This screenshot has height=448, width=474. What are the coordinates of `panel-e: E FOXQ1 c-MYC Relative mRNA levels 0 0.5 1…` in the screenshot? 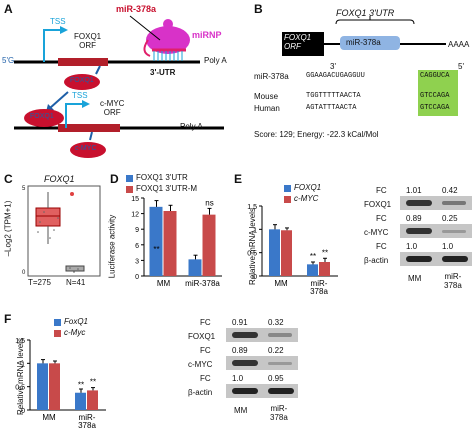 It's located at (290, 237).